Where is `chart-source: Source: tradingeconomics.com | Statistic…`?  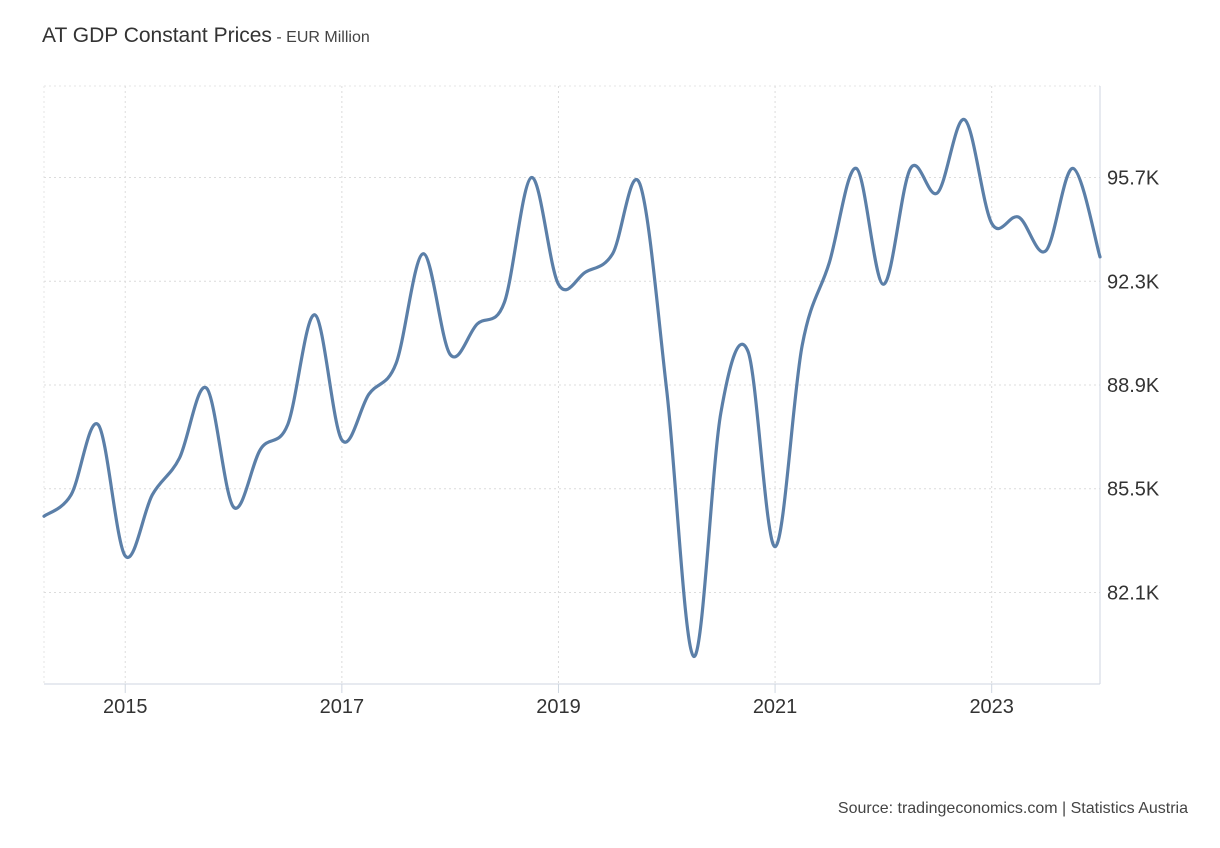 chart-source: Source: tradingeconomics.com | Statistic… is located at coordinates (1012, 808).